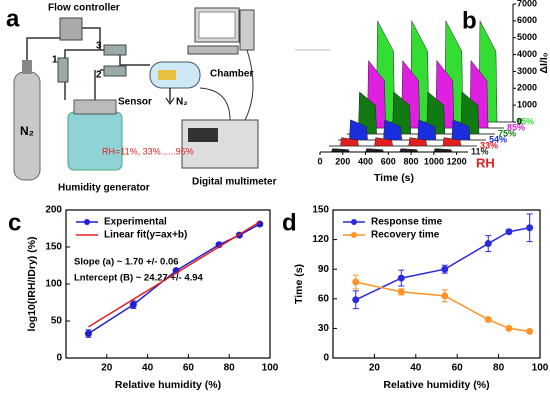 This screenshot has height=399, width=550. I want to click on x-tick-label: 1000, so click(434, 161).